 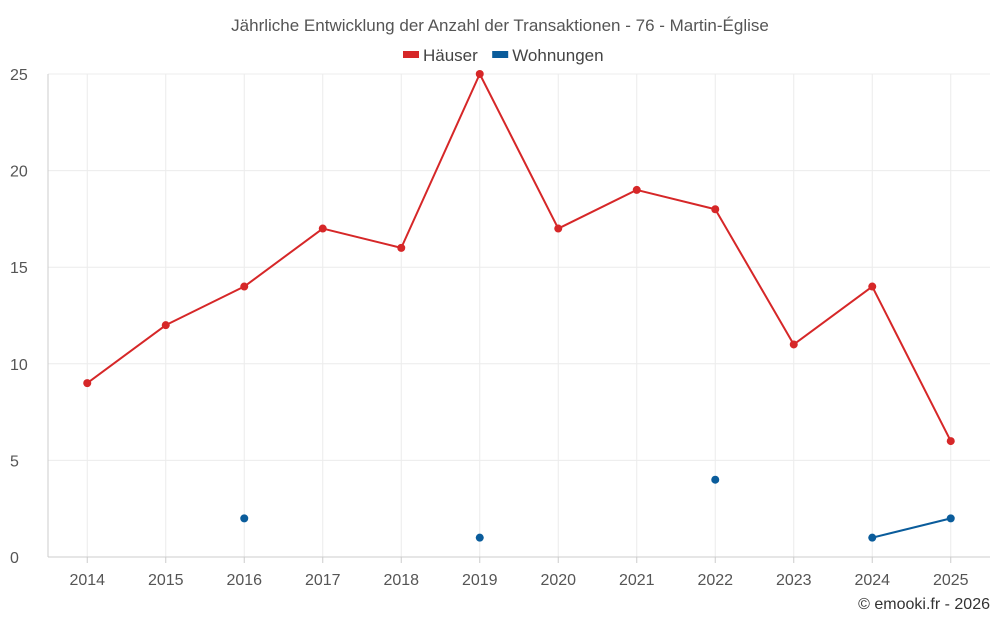 I want to click on x-tick-label: 2018, so click(x=401, y=580).